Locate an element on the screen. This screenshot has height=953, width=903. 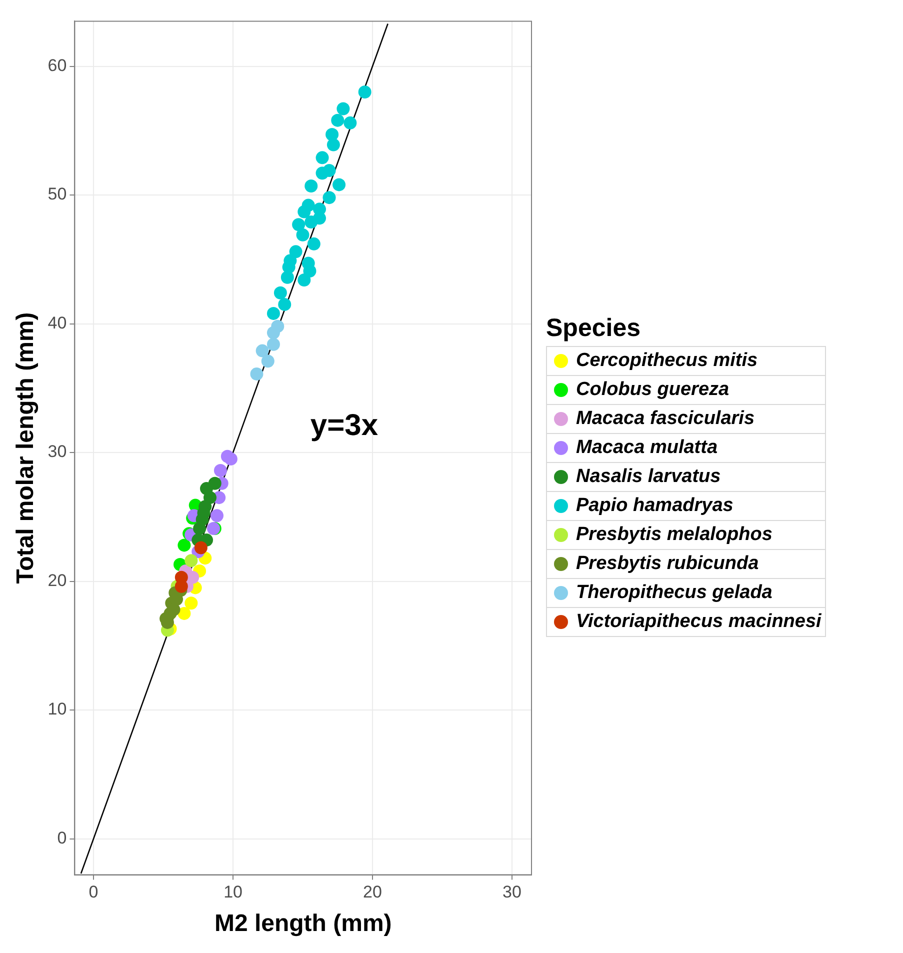
y-axis-title: Total molar length (mm) is located at coordinates (26, 448).